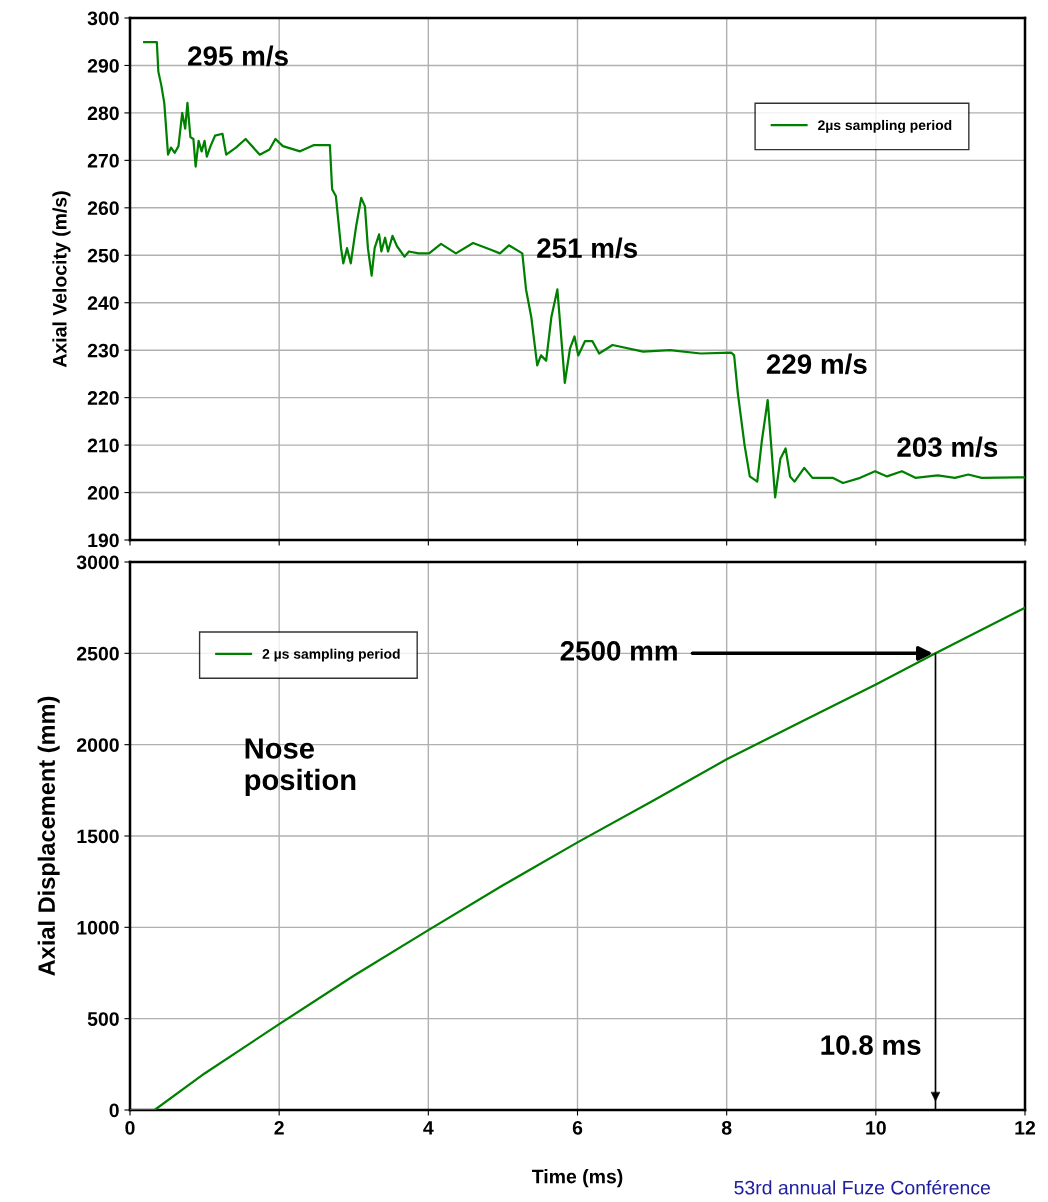  I want to click on y-tick-label: 300, so click(103, 18).